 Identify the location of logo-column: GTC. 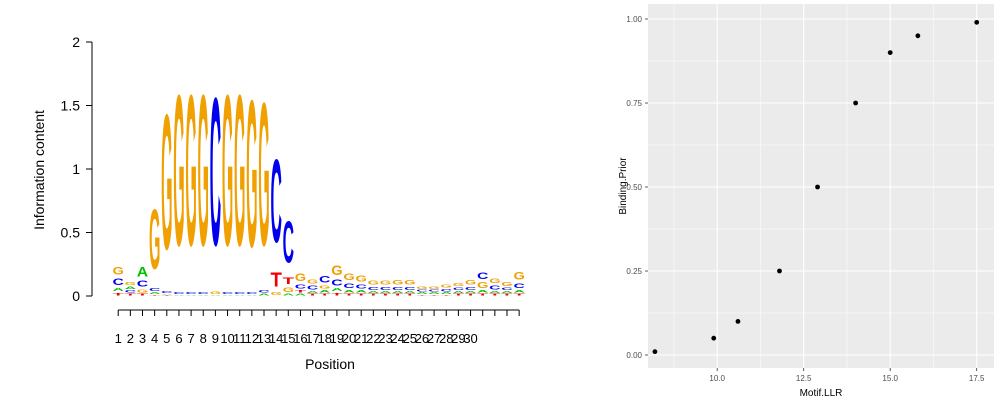
(275, 215).